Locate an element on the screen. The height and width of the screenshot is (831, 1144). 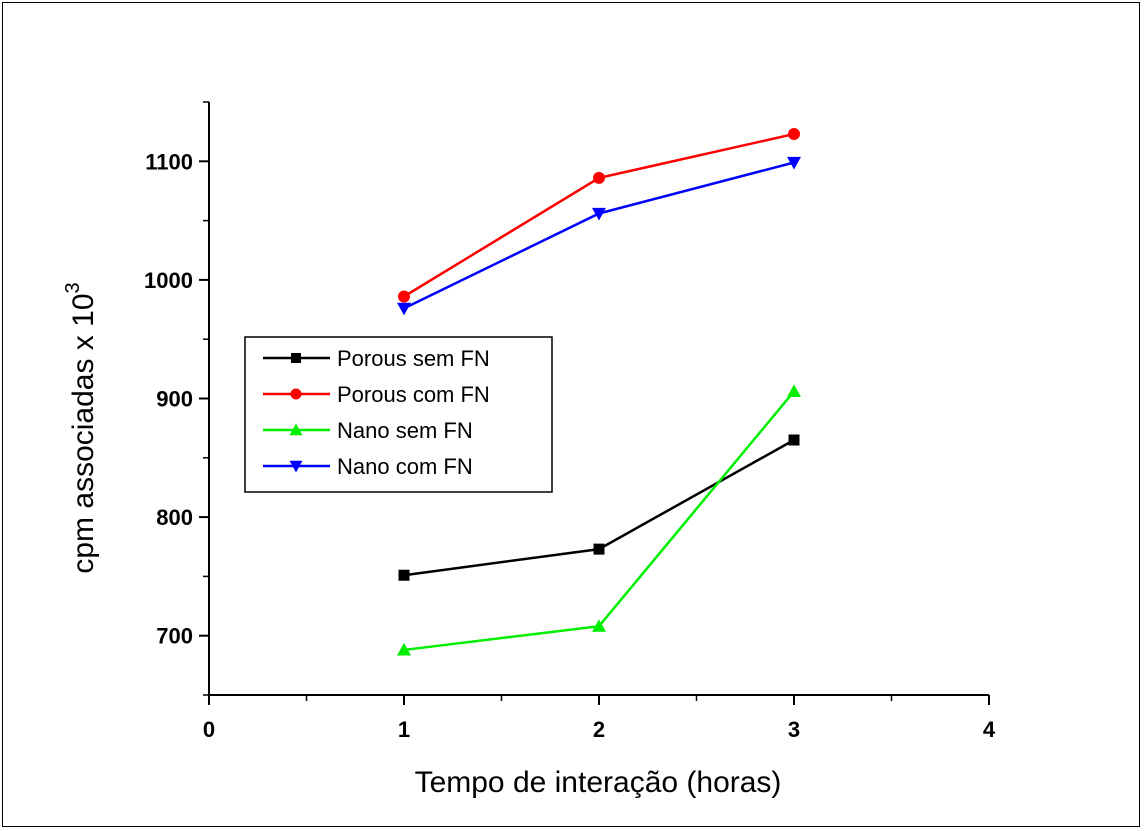
y-tick-label: 1000 is located at coordinates (168, 280).